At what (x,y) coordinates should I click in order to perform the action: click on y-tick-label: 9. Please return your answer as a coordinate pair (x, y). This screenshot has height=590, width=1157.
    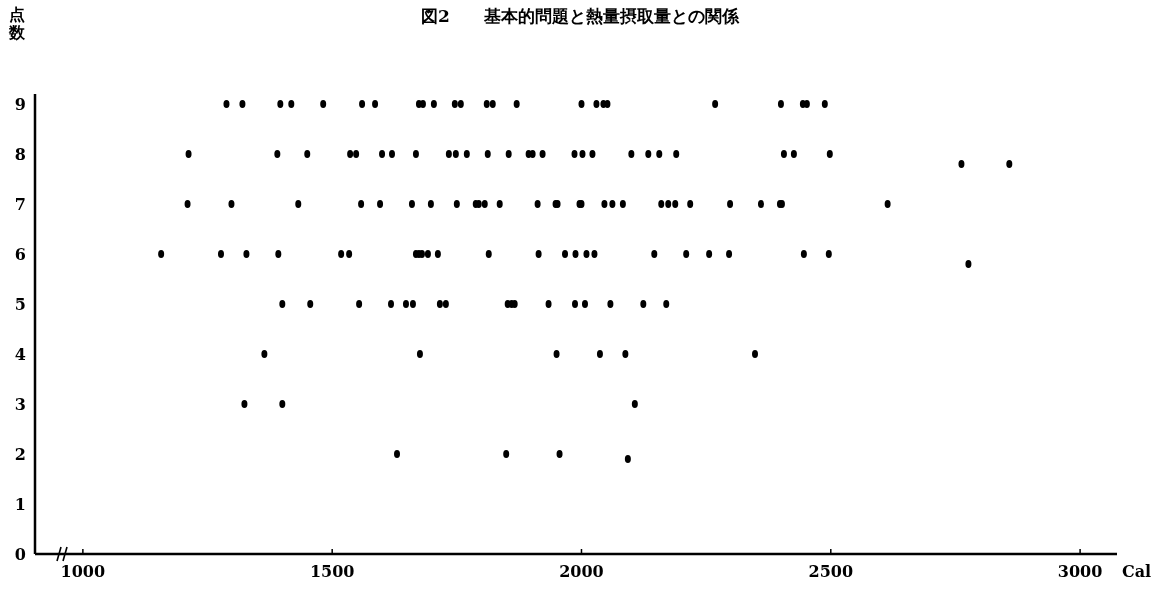
    Looking at the image, I should click on (20, 104).